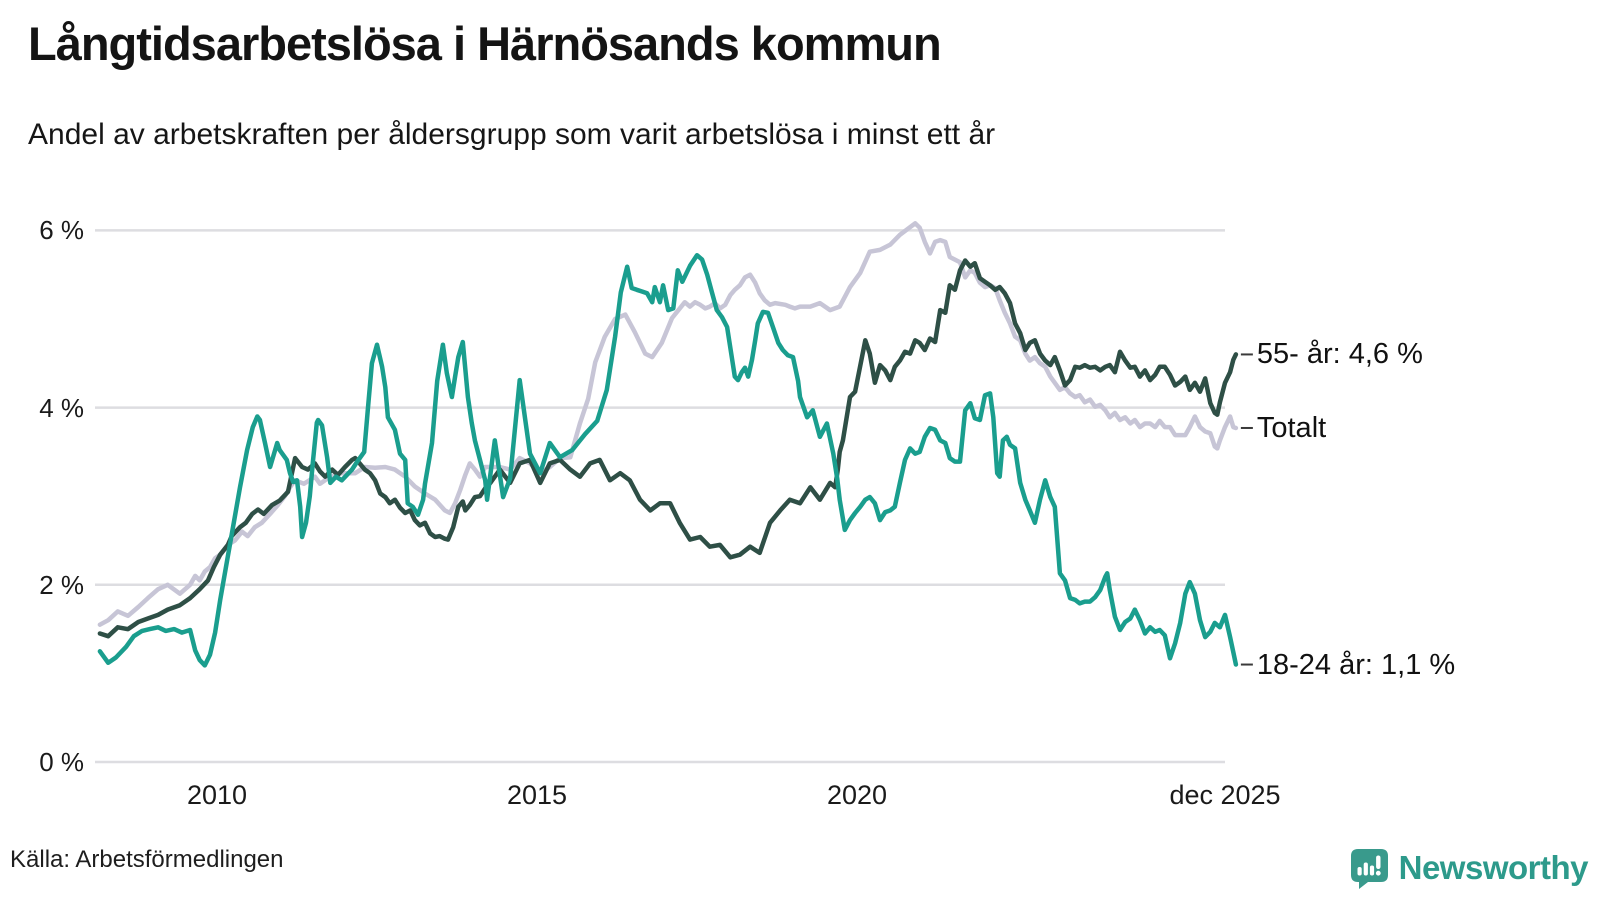 This screenshot has height=905, width=1600. What do you see at coordinates (1339, 354) in the screenshot?
I see `series-end-label: 55- år: 4,6 %` at bounding box center [1339, 354].